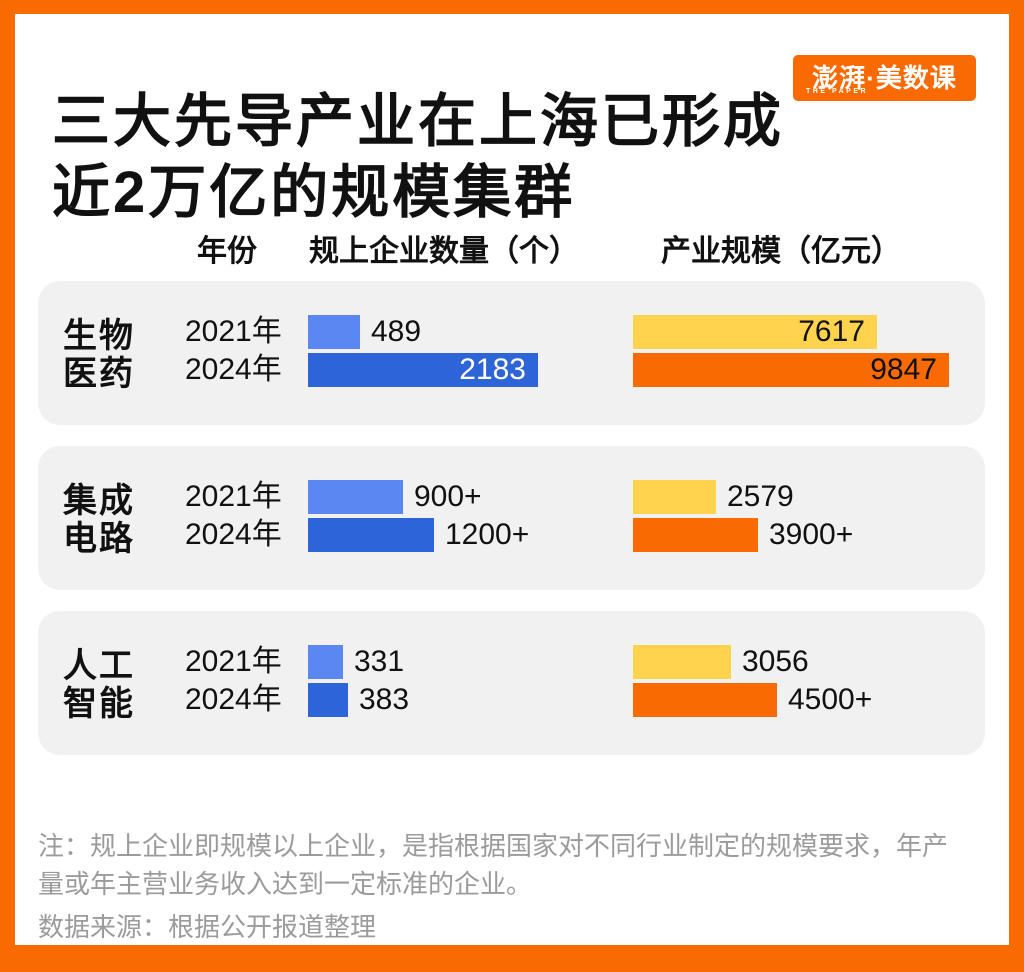  I want to click on scale-value-label: 7617, so click(831, 331).